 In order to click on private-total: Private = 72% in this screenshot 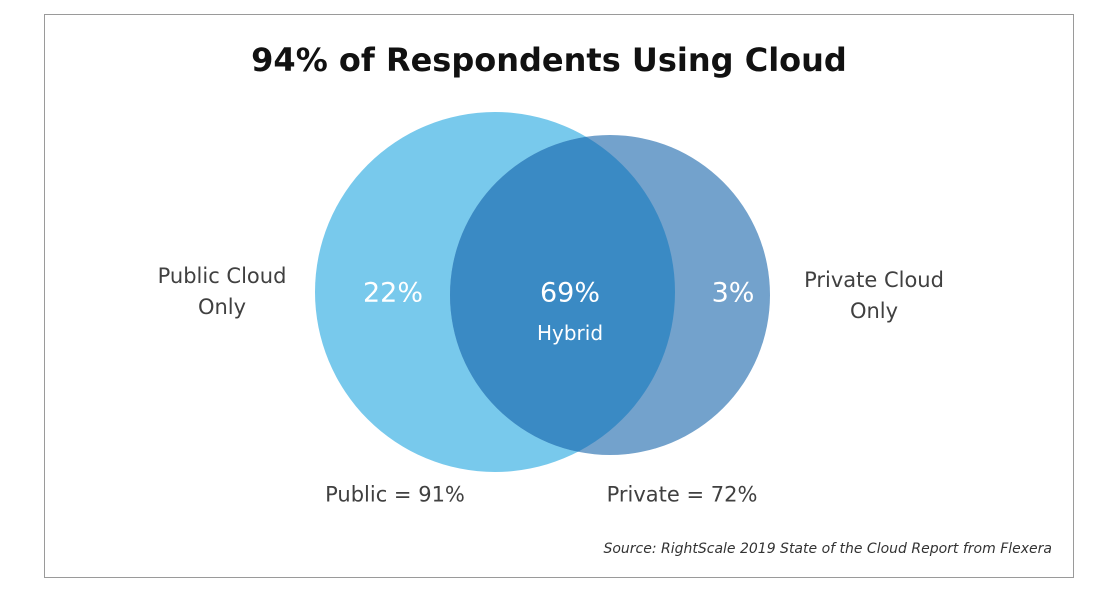, I will do `click(682, 494)`.